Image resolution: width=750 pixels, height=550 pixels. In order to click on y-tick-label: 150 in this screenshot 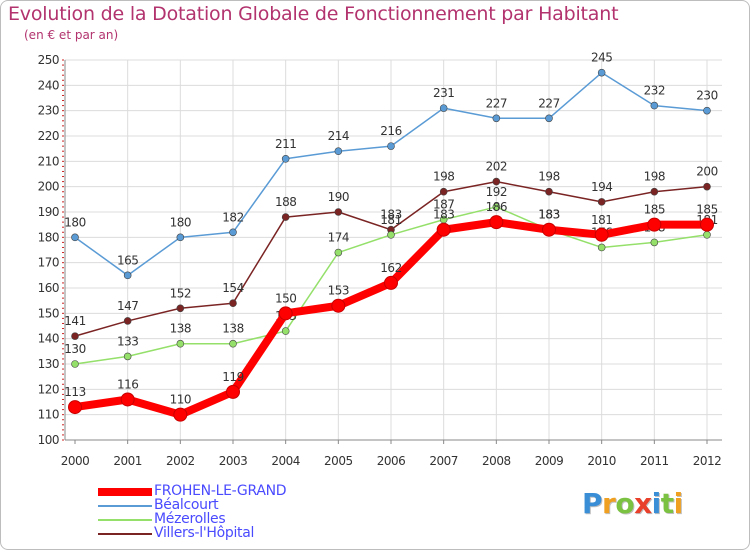, I will do `click(48, 313)`.